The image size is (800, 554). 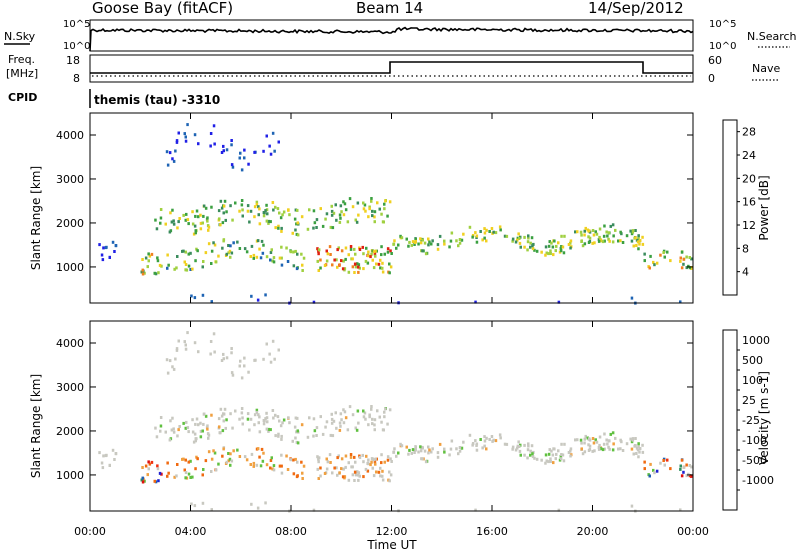 I want to click on velocity-colorbar-label: Velocity [m s-1], so click(x=764, y=418).